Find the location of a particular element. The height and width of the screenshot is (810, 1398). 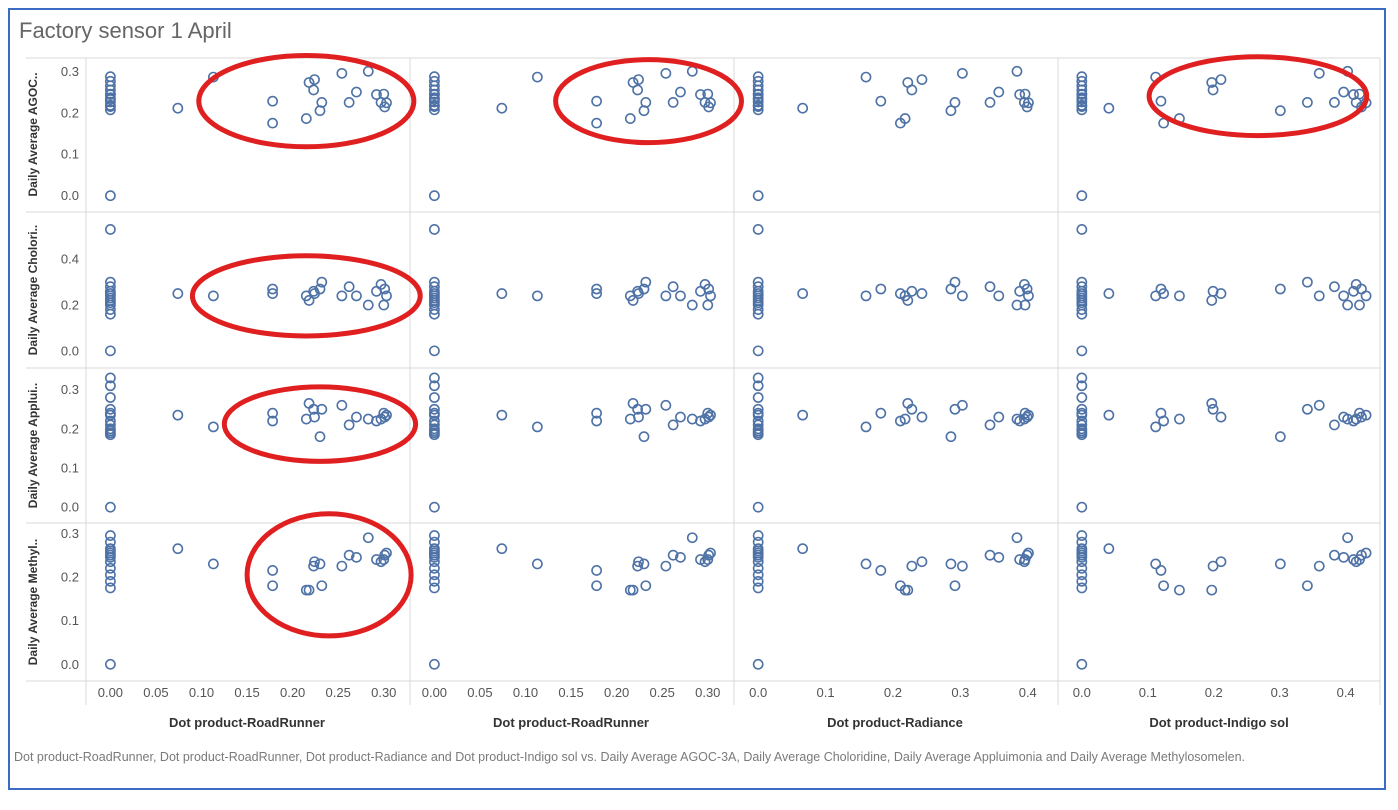

x-tick-label: 0.3 is located at coordinates (1280, 692).